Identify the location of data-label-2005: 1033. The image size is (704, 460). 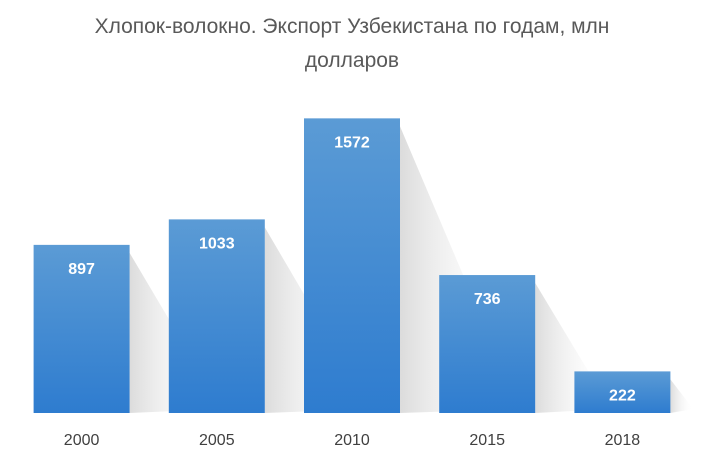
(217, 243).